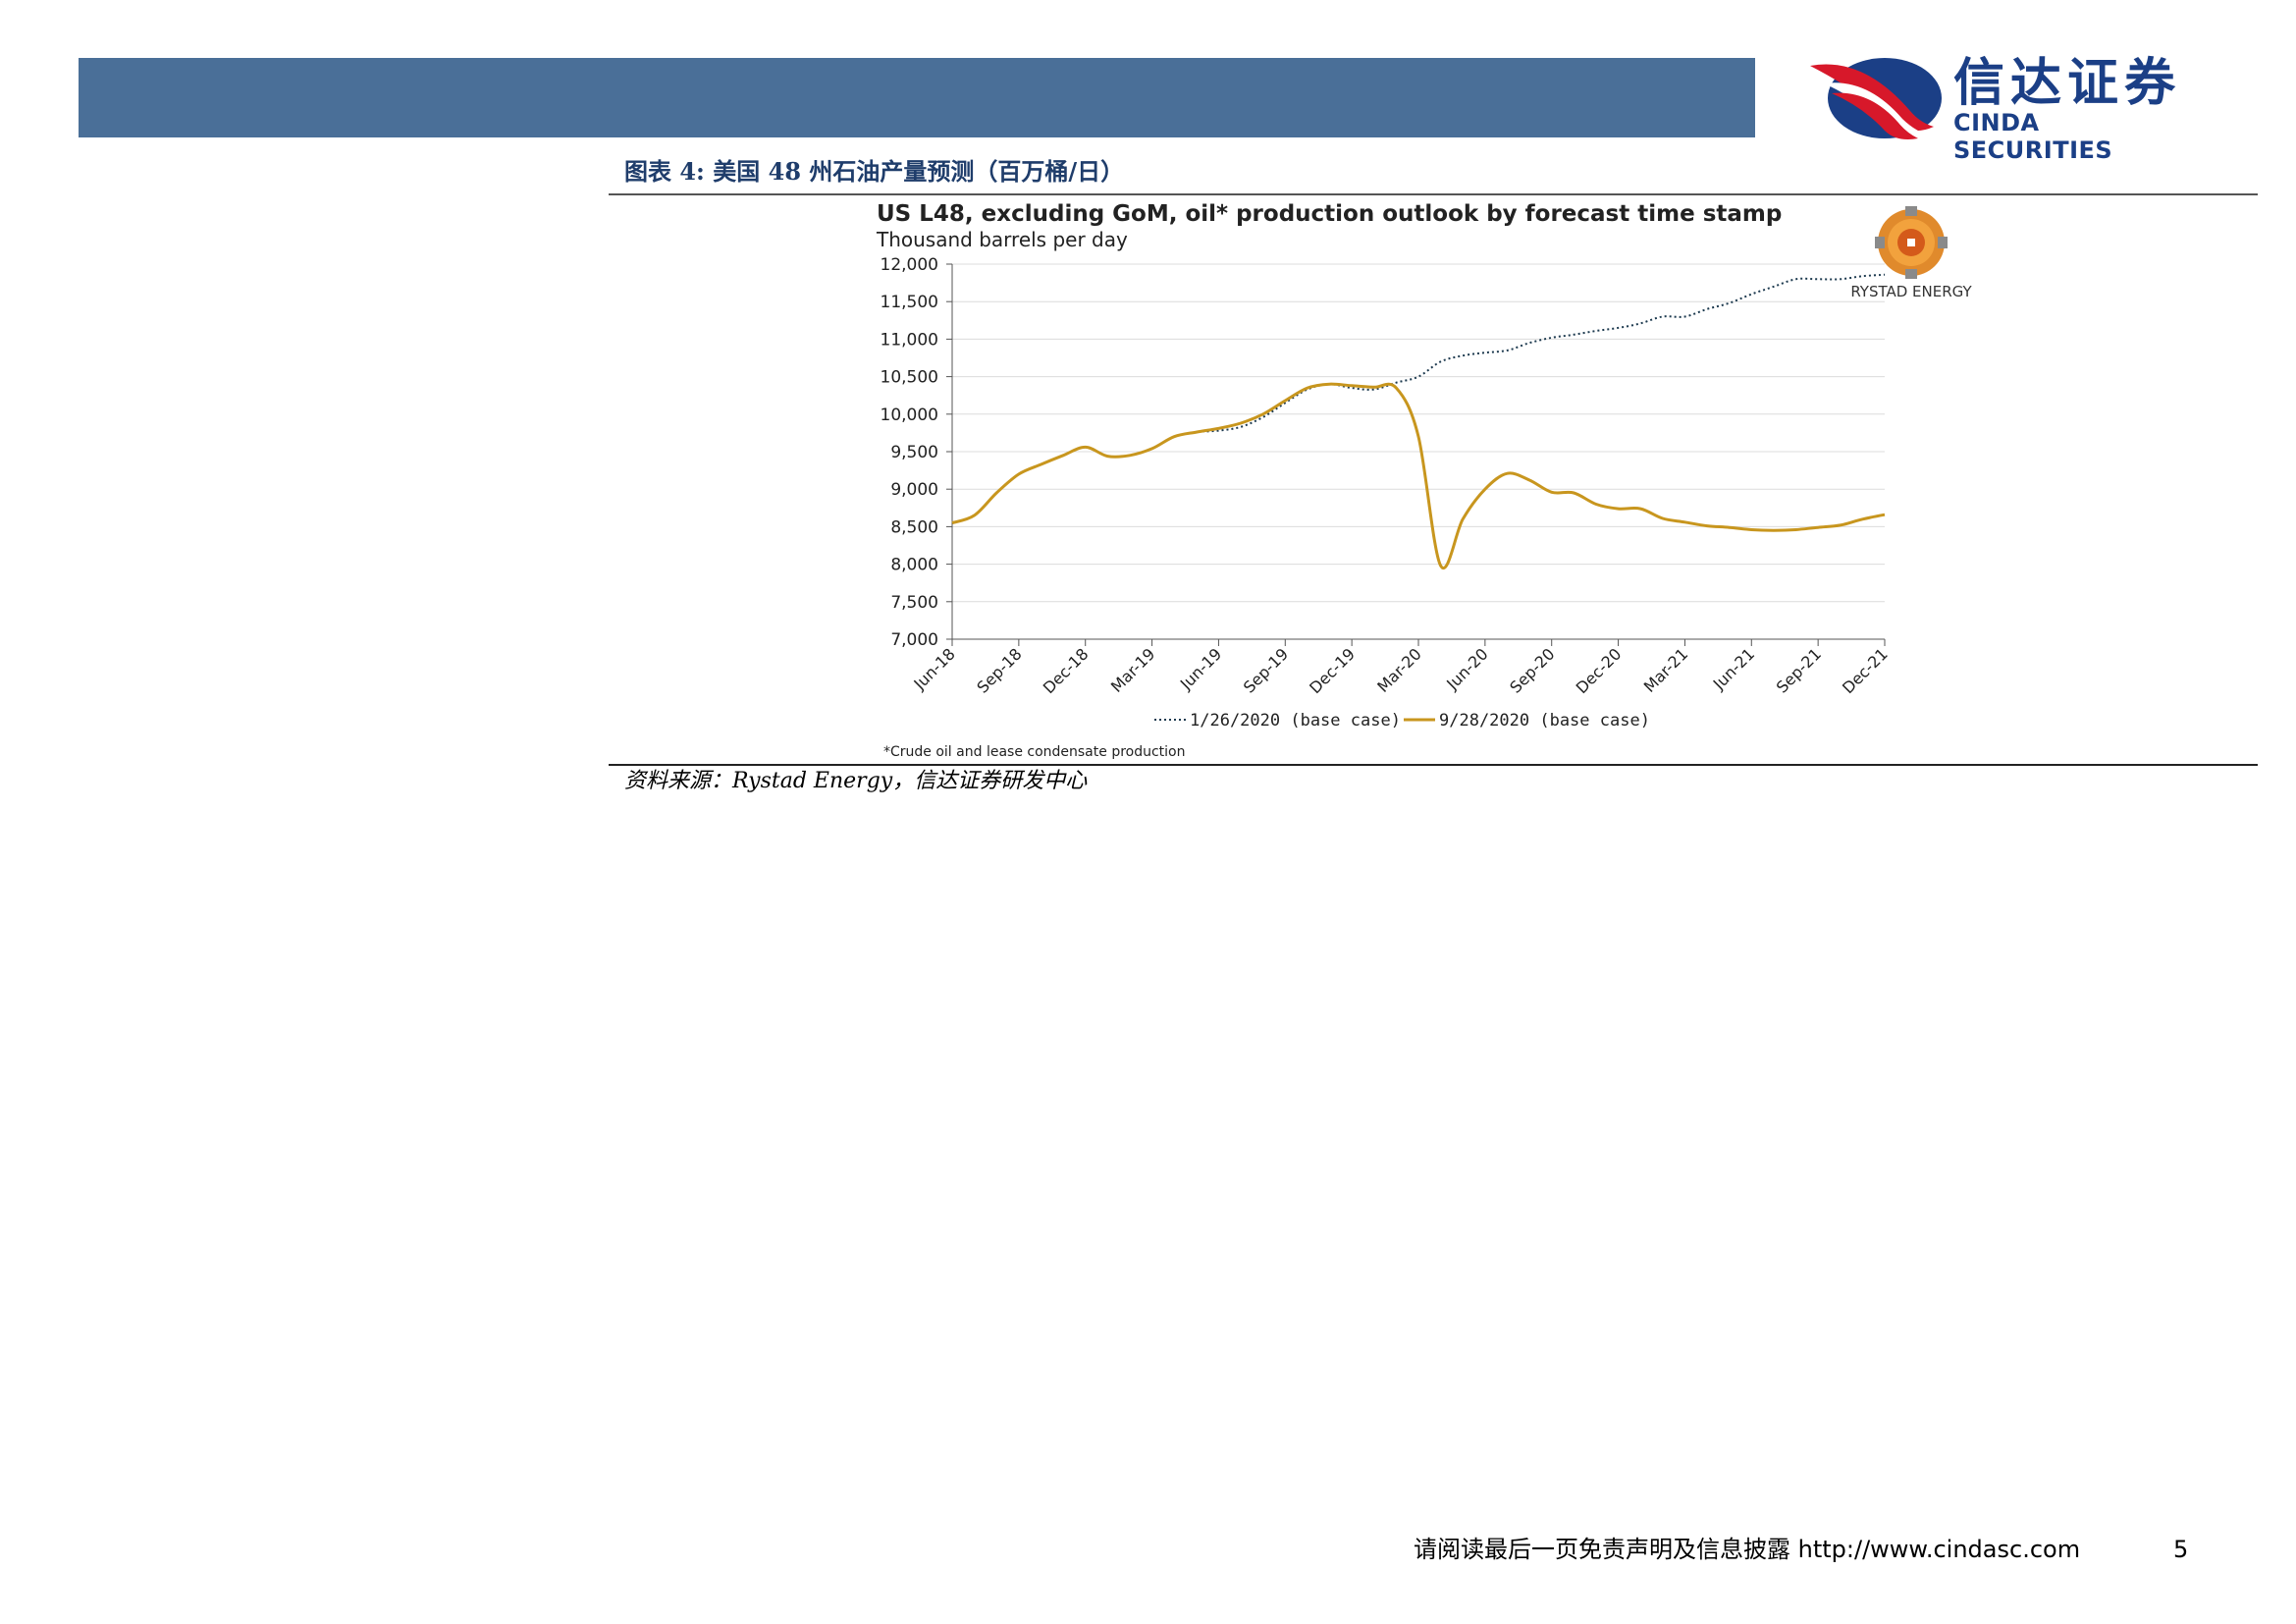 Image resolution: width=2296 pixels, height=1624 pixels. What do you see at coordinates (2033, 136) in the screenshot?
I see `logo-english-text: CINDA SECURITIES` at bounding box center [2033, 136].